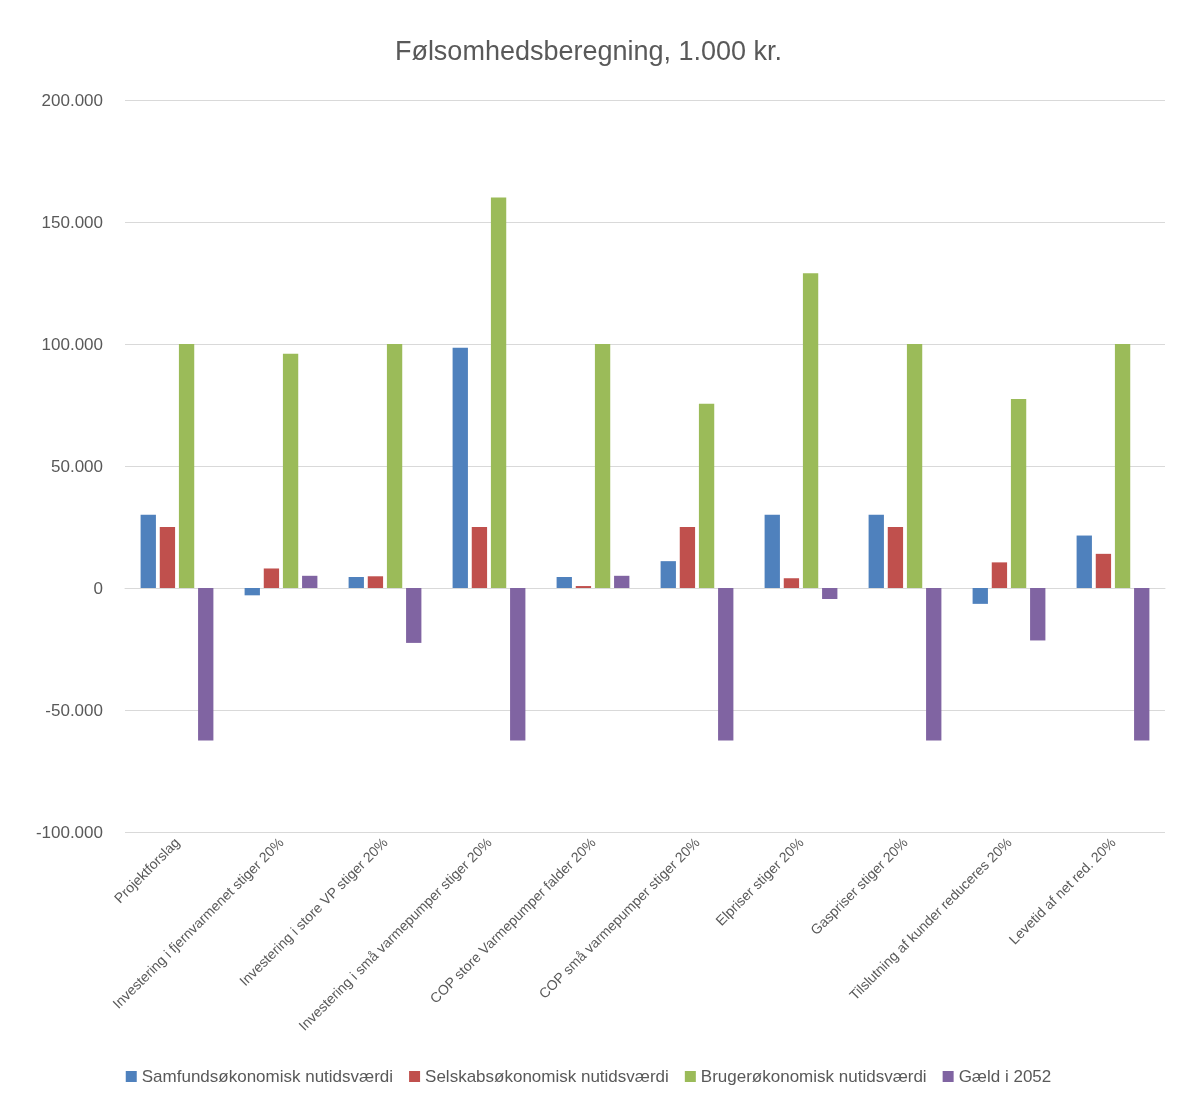 This screenshot has width=1177, height=1102. What do you see at coordinates (74, 710) in the screenshot?
I see `y-tick-label: -50.000` at bounding box center [74, 710].